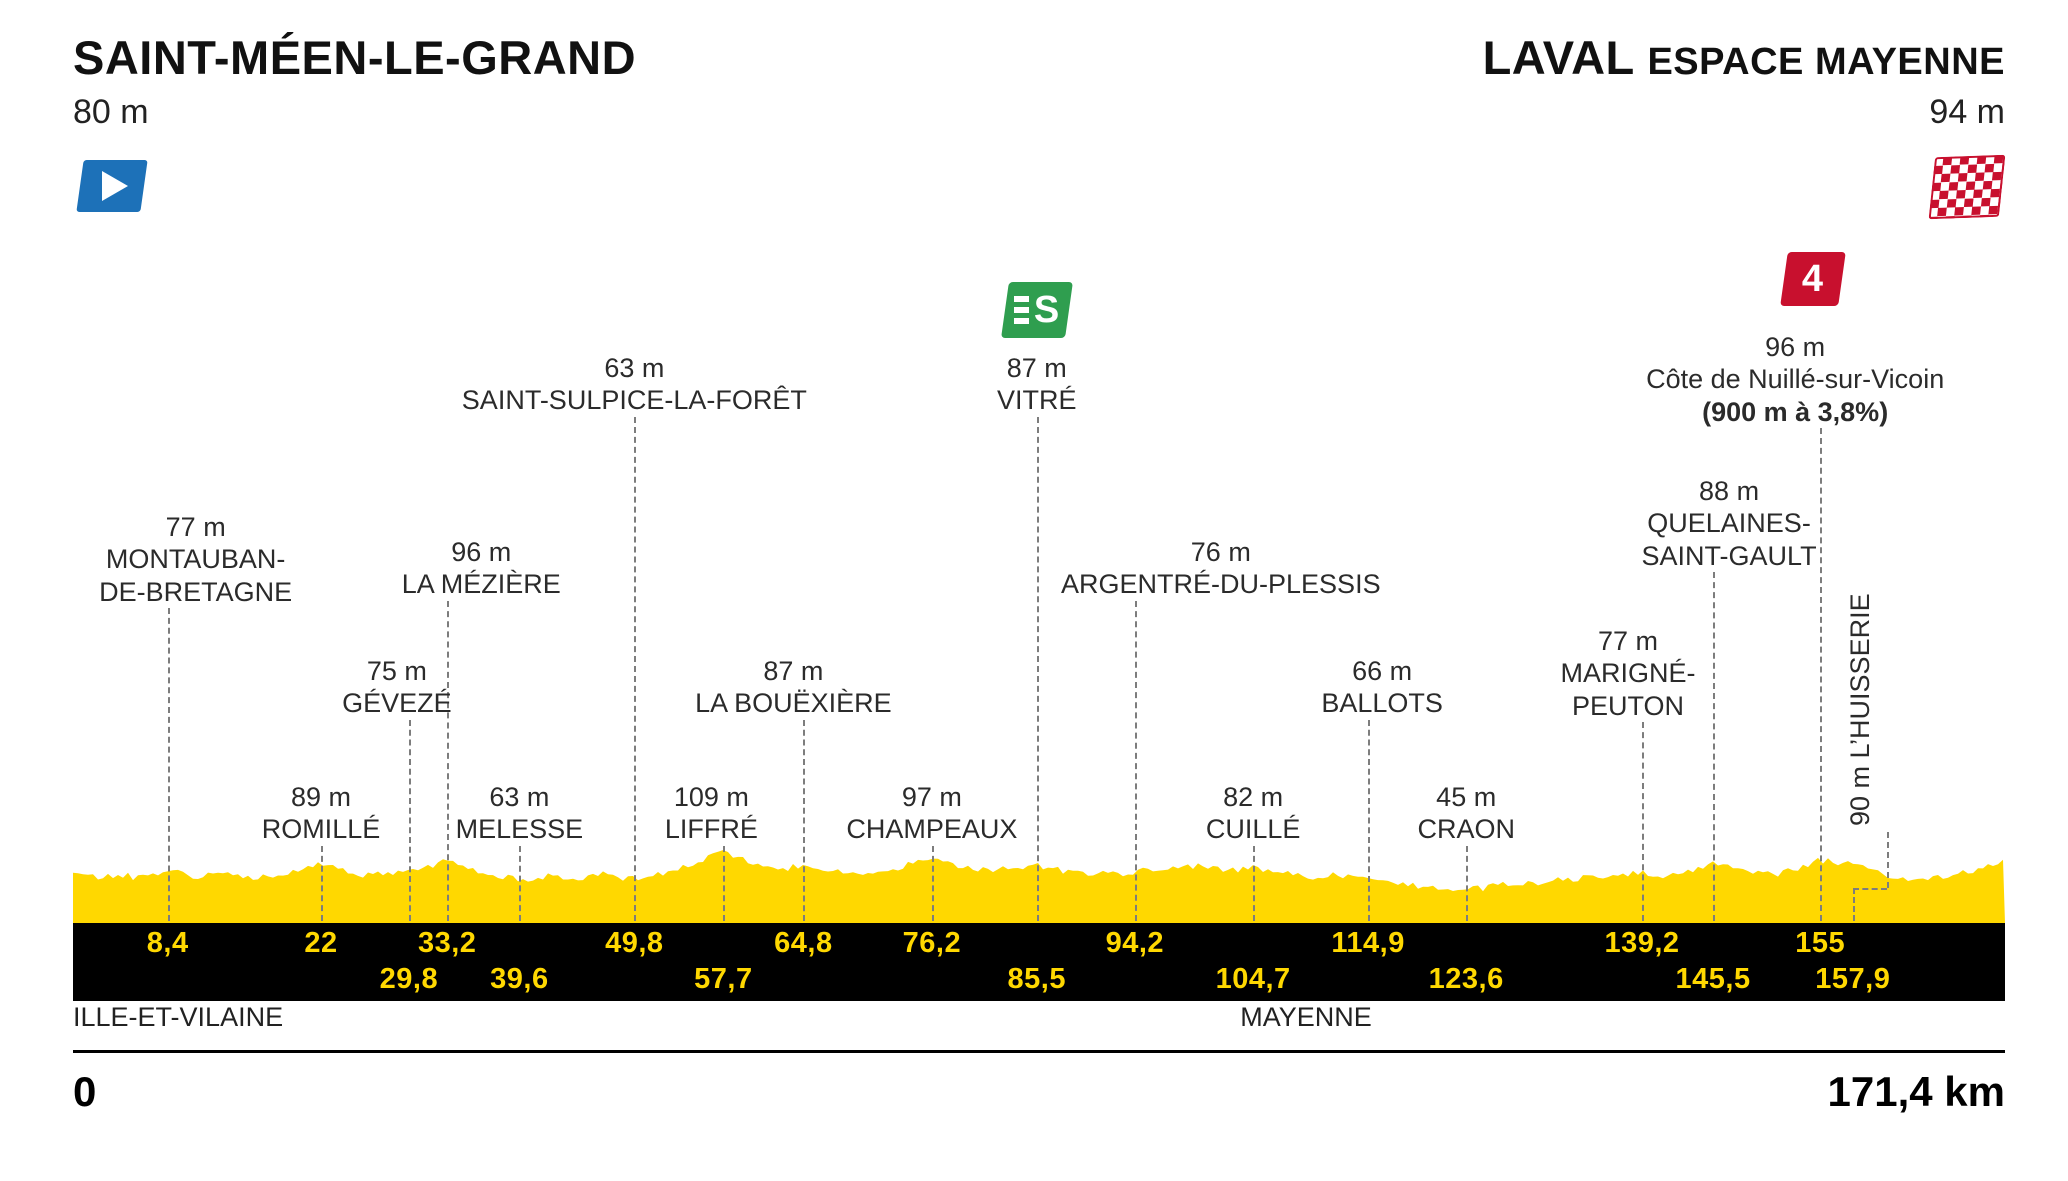  I want to click on finish-town-name: LAVAL, so click(1558, 57).